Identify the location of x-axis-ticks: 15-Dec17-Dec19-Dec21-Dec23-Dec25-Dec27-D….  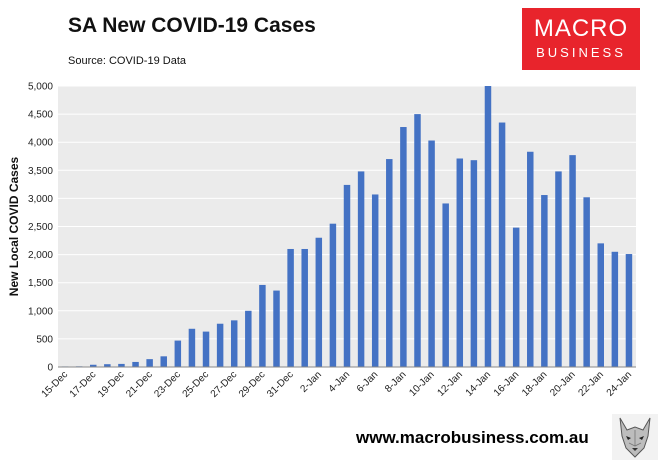
(337, 384).